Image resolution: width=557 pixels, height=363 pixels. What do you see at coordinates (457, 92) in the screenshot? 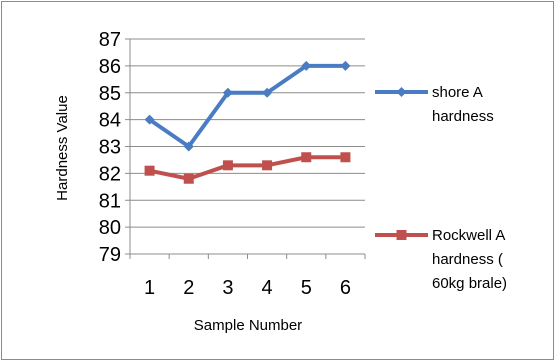
I see `legend-label-1: shore A` at bounding box center [457, 92].